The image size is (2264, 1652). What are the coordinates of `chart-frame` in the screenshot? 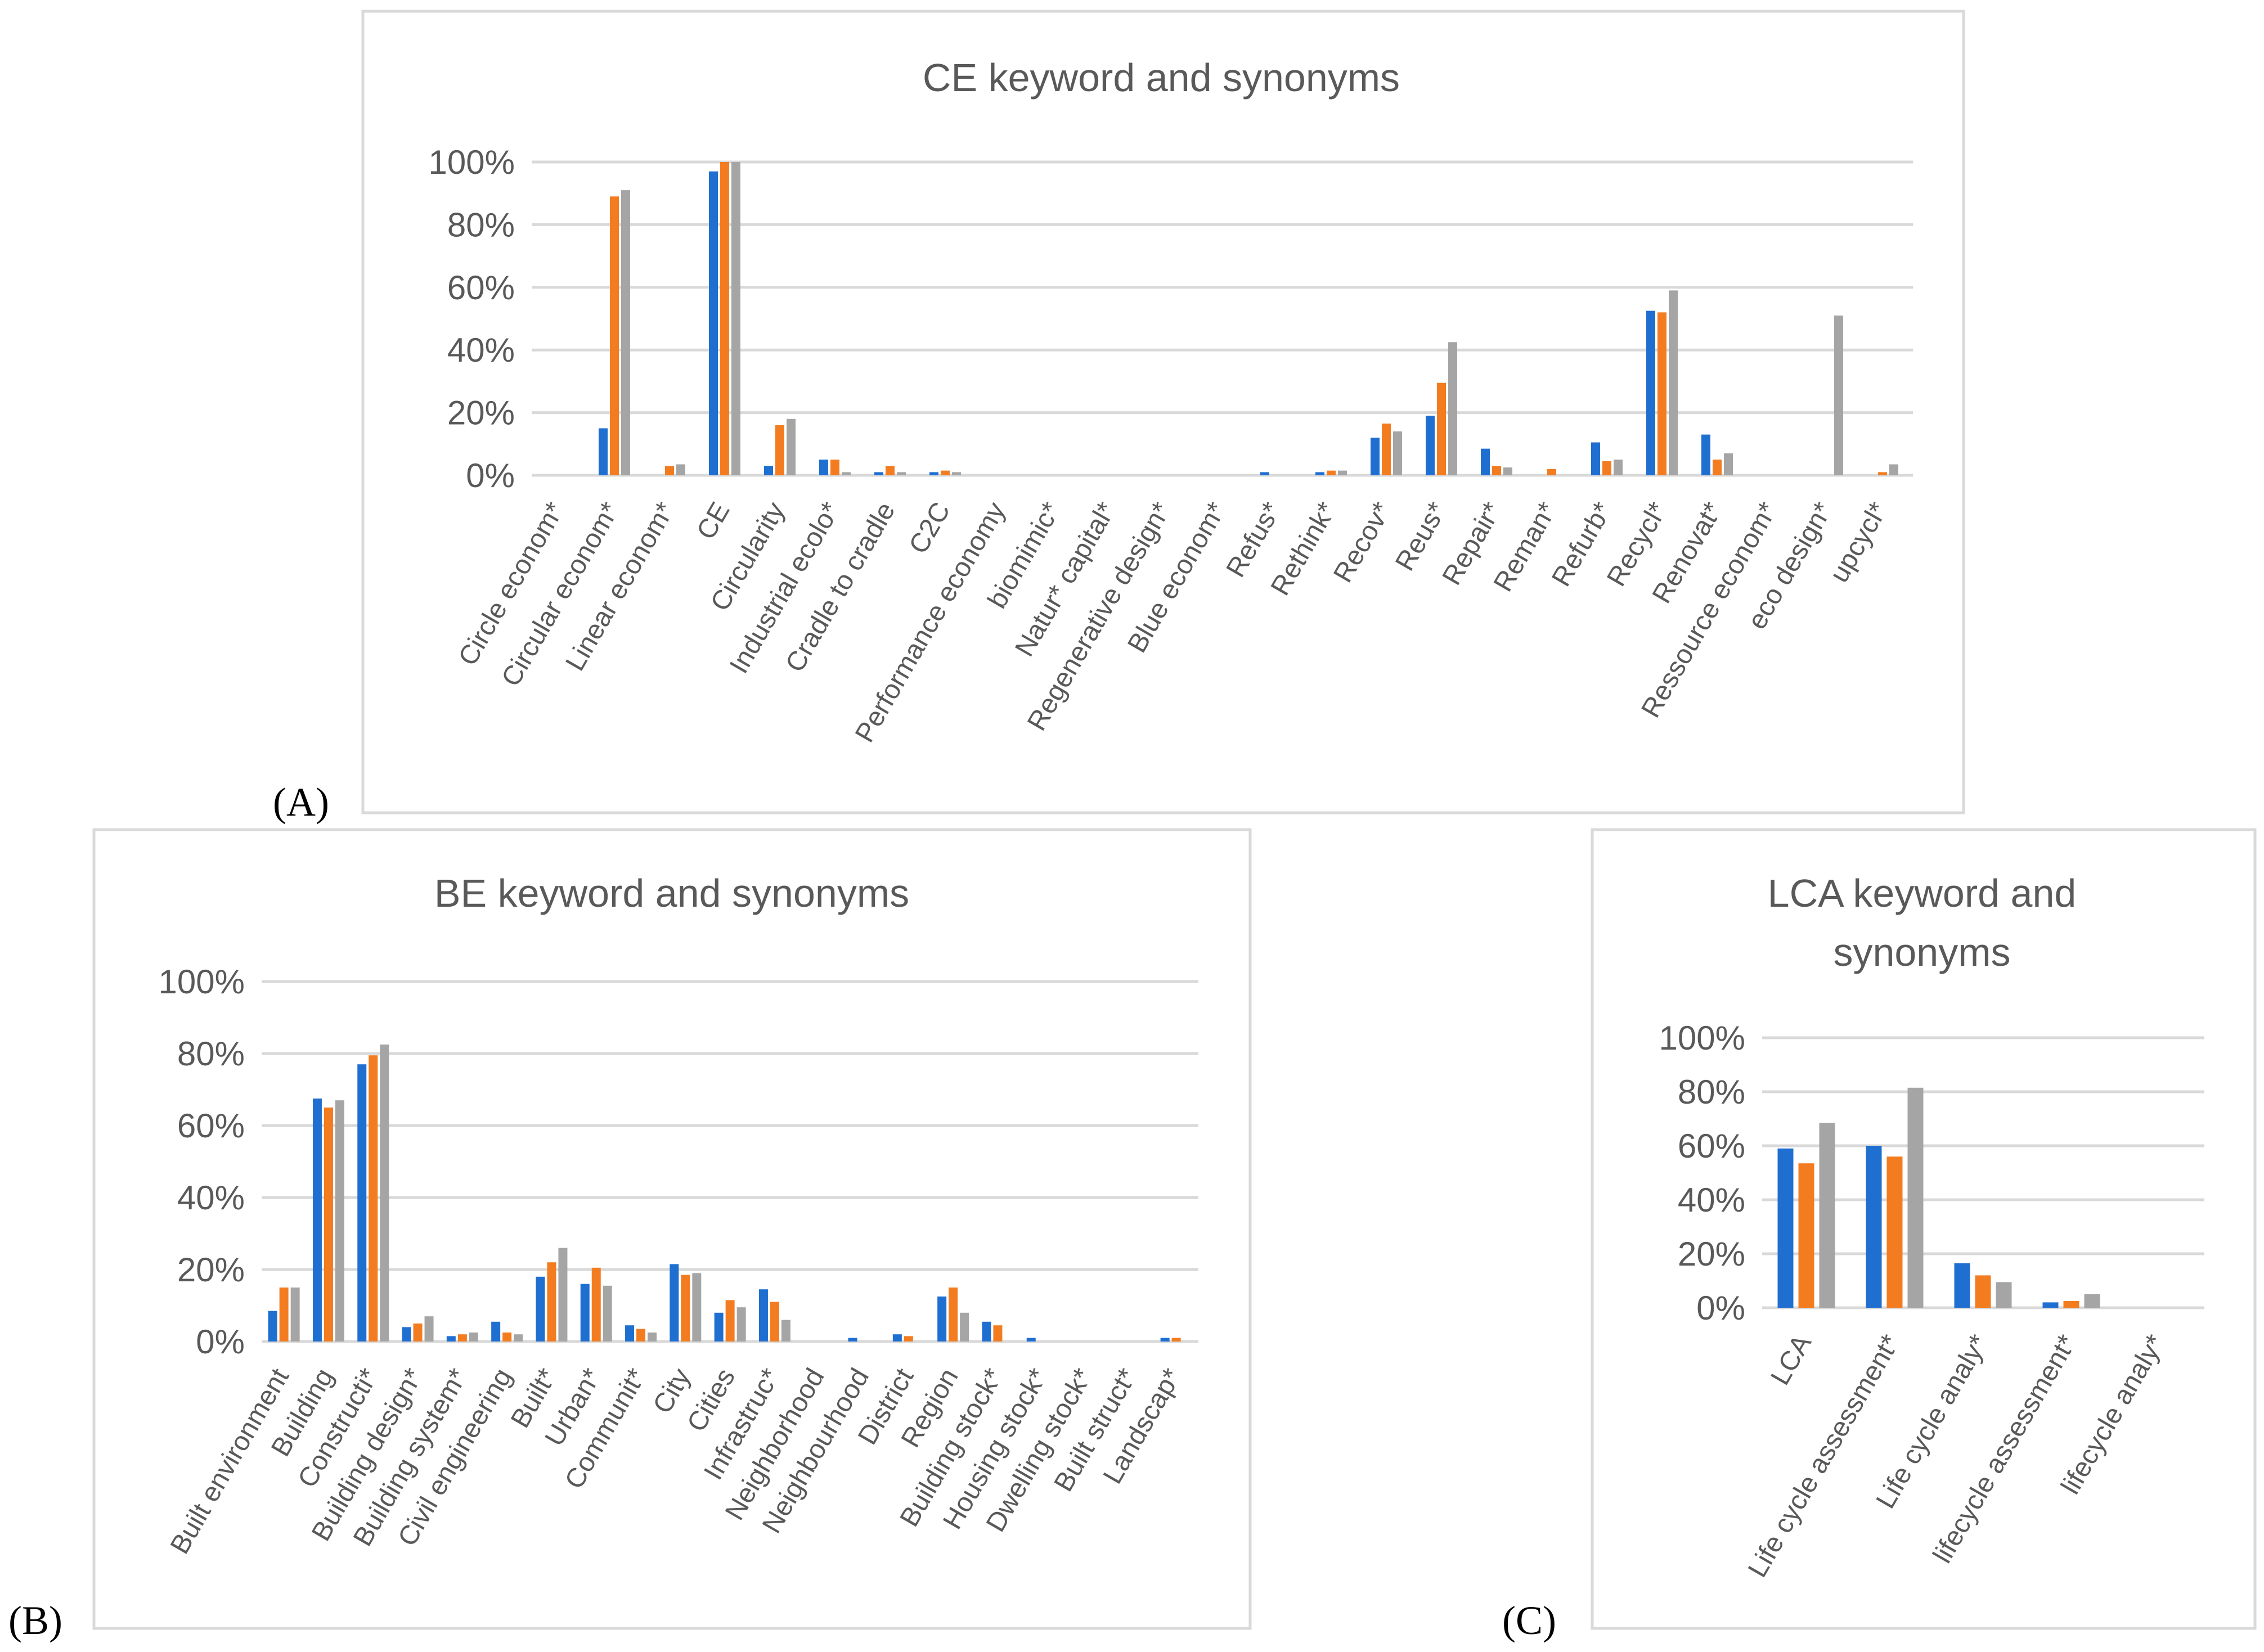 It's located at (1924, 1229).